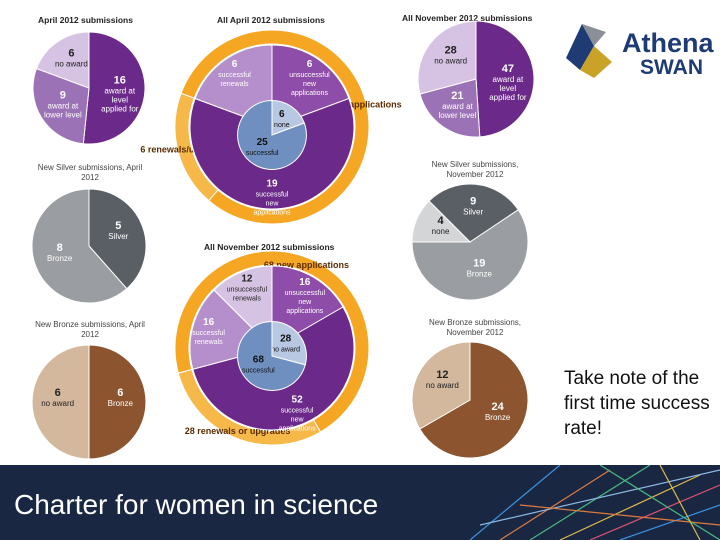 The width and height of the screenshot is (720, 540). What do you see at coordinates (480, 274) in the screenshot?
I see `chart4-slice-bronze-label: Bronze` at bounding box center [480, 274].